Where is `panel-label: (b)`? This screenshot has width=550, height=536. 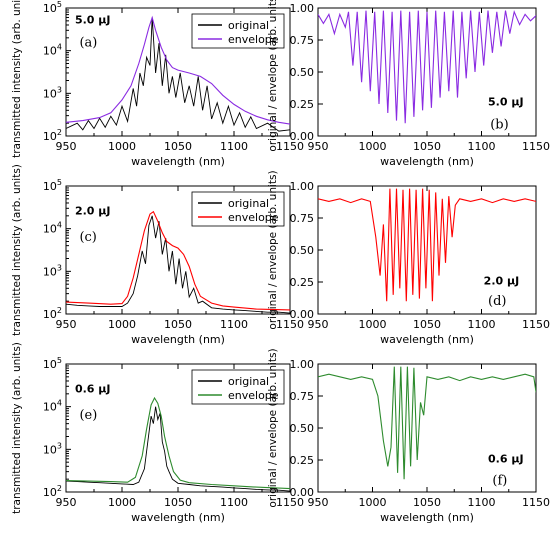 panel-label: (b) is located at coordinates (499, 124).